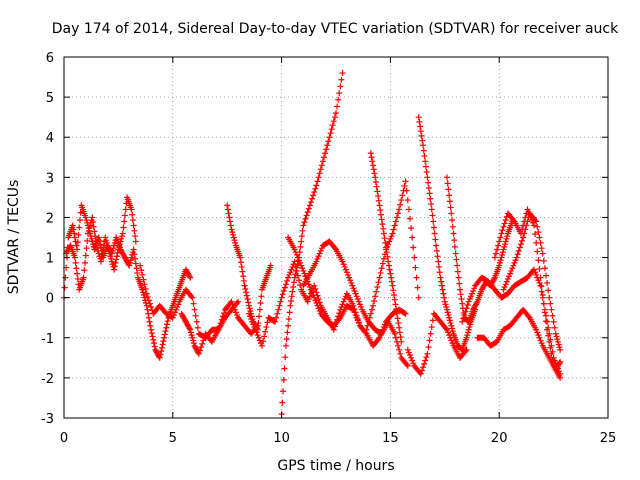 The image size is (640, 480). I want to click on series-sat-m, so click(437, 343).